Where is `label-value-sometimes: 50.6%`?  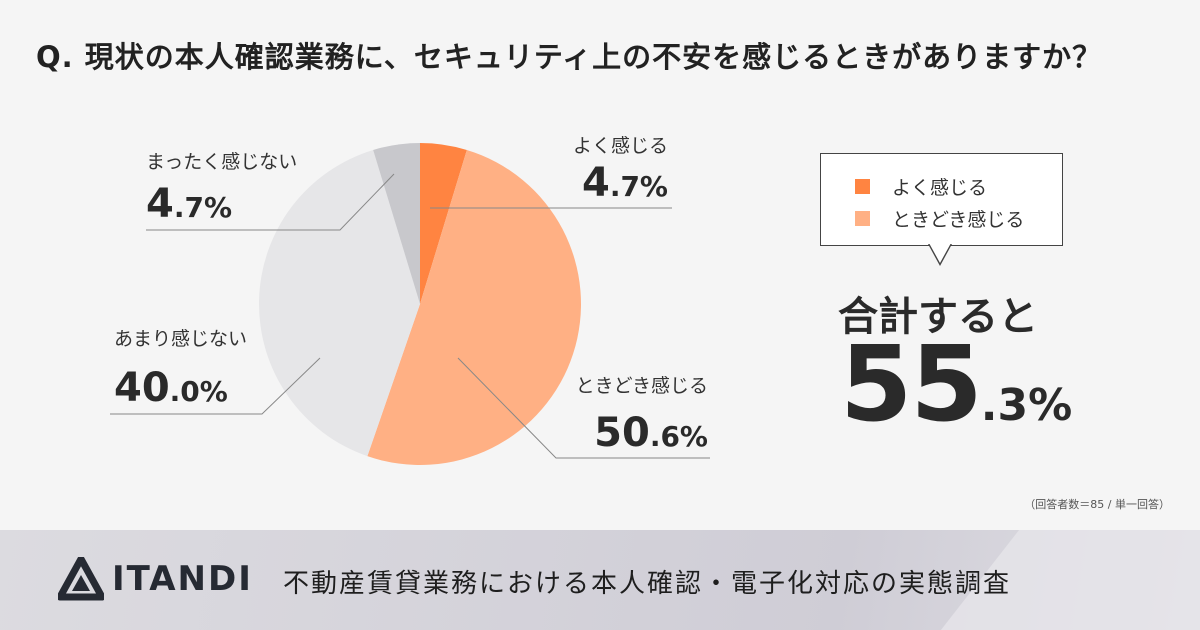 label-value-sometimes: 50.6% is located at coordinates (651, 433).